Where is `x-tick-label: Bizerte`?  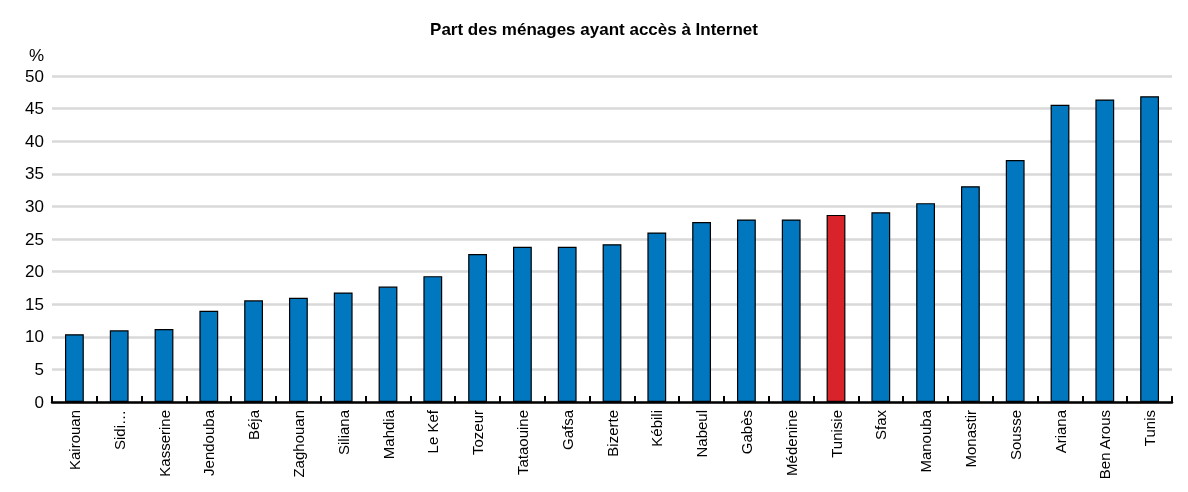 x-tick-label: Bizerte is located at coordinates (612, 433).